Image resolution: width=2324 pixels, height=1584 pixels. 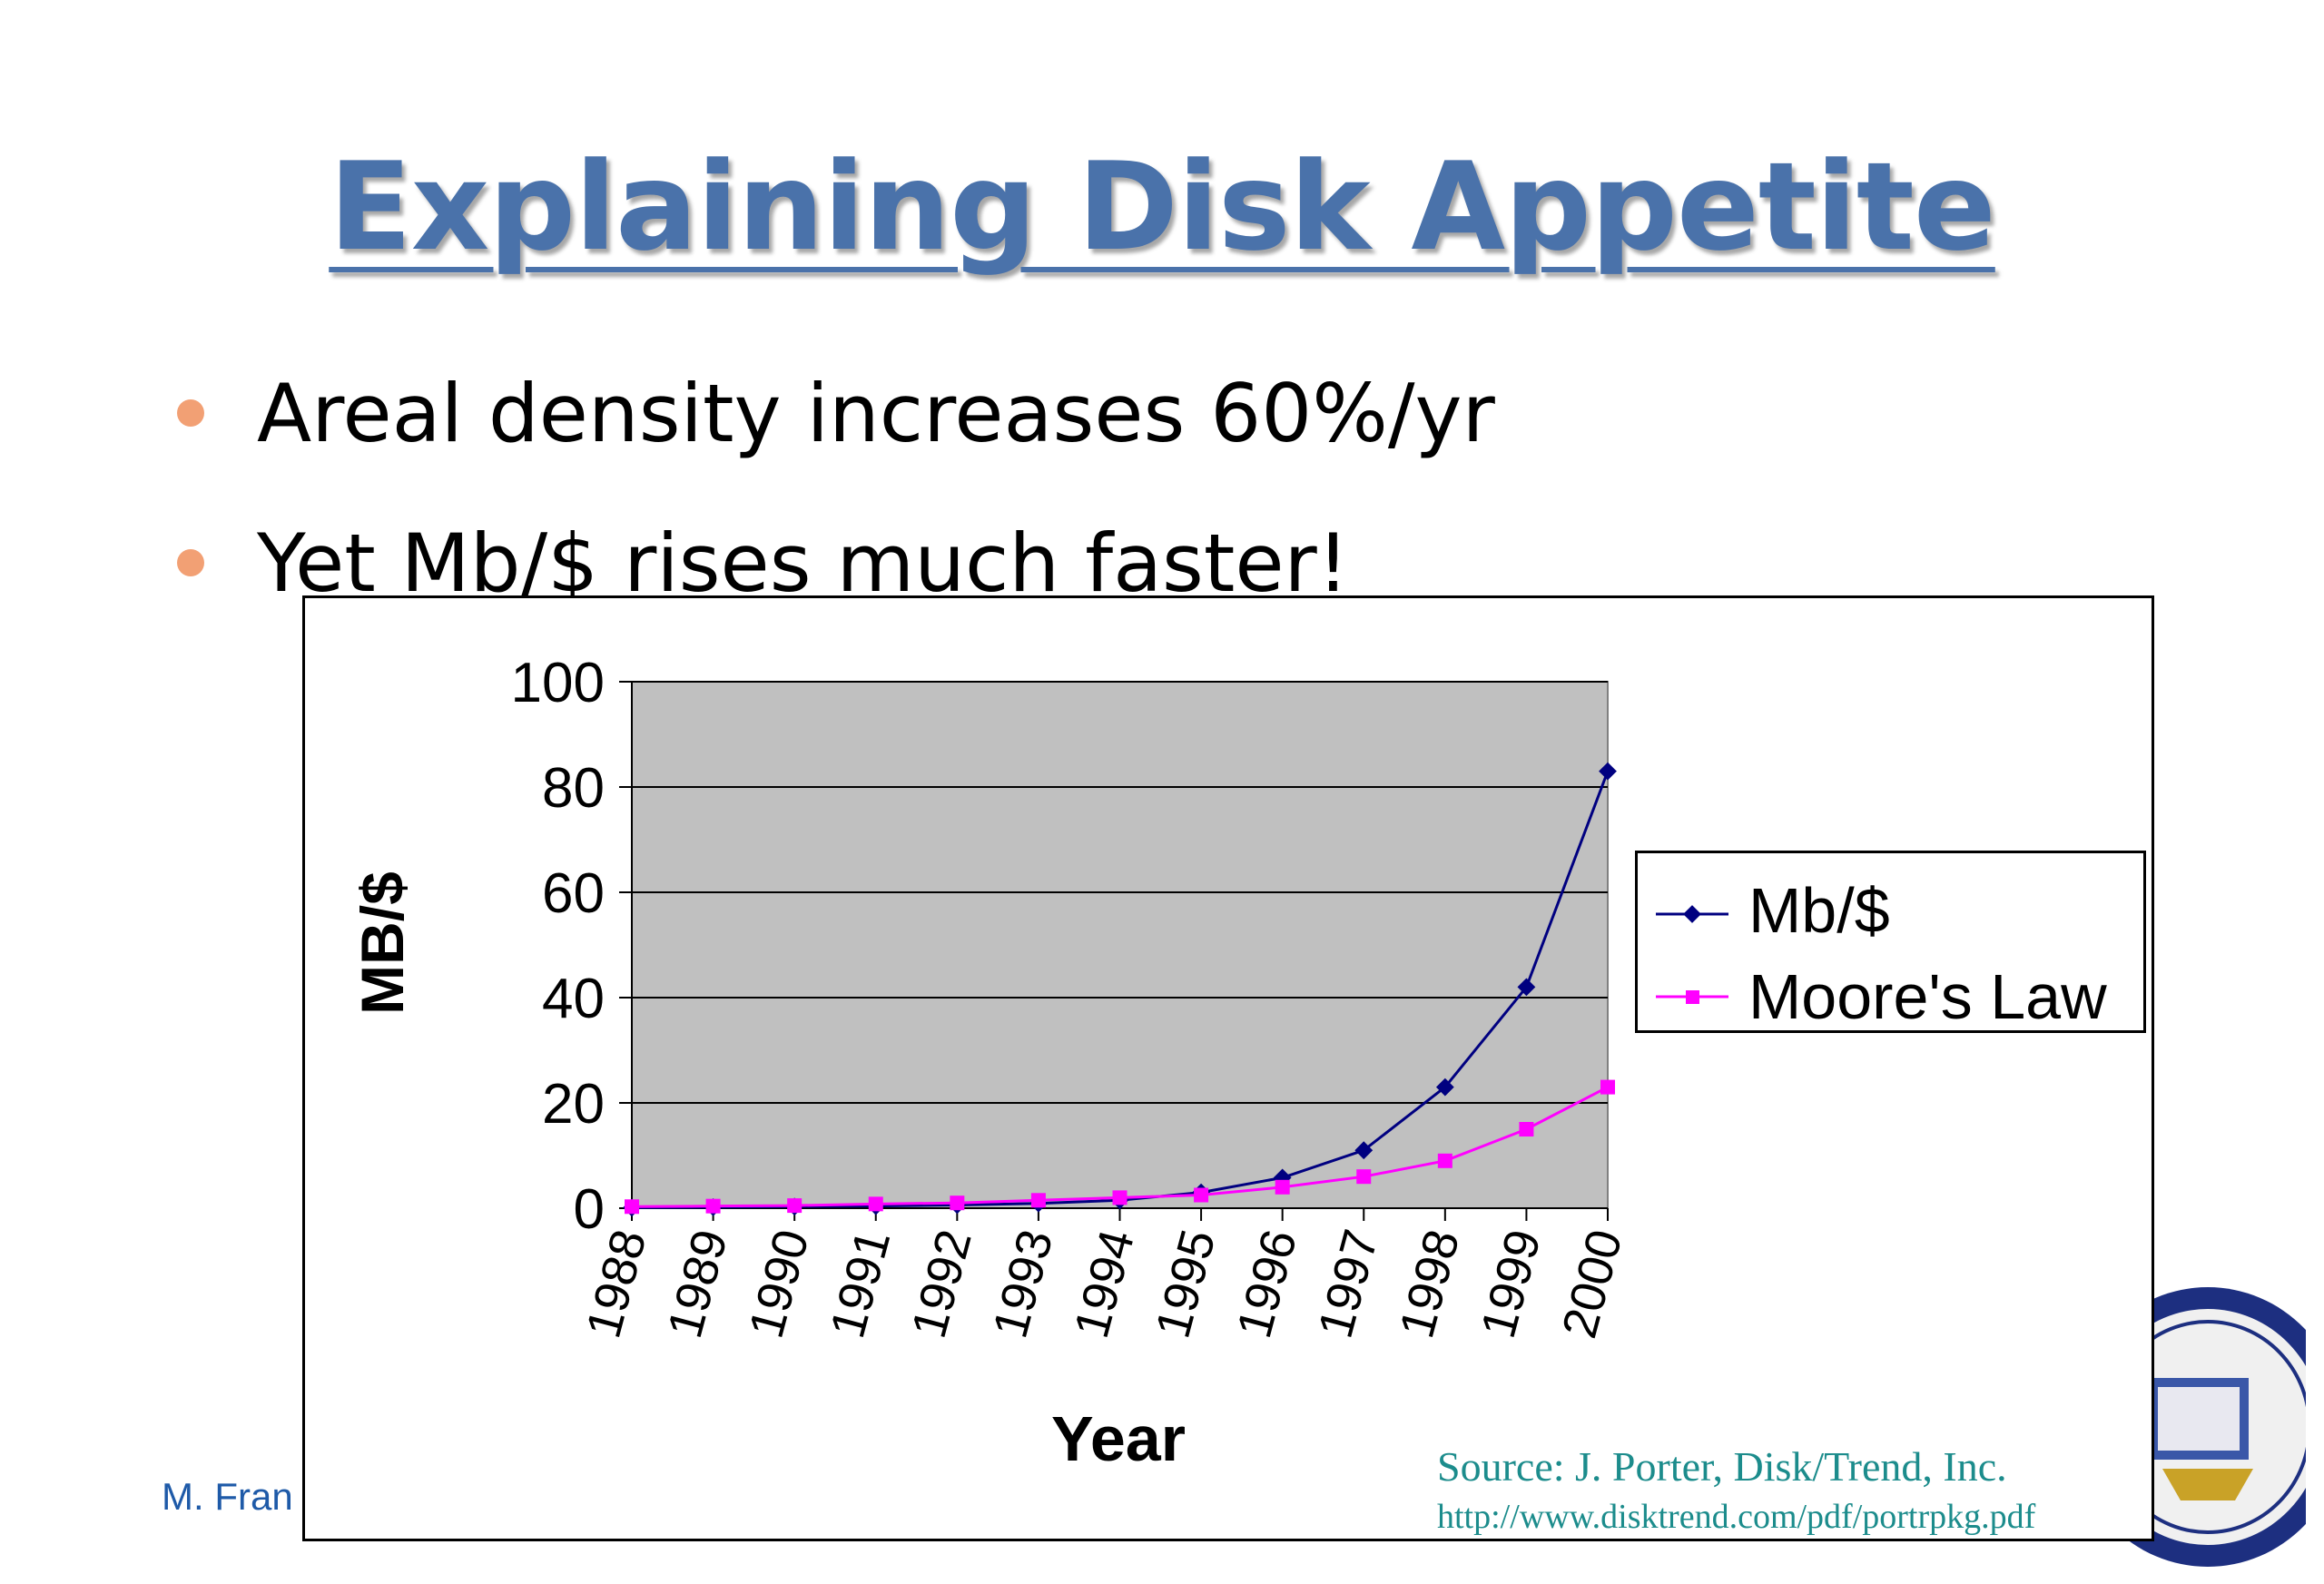 What do you see at coordinates (1692, 914) in the screenshot?
I see `legend-swatch-mb` at bounding box center [1692, 914].